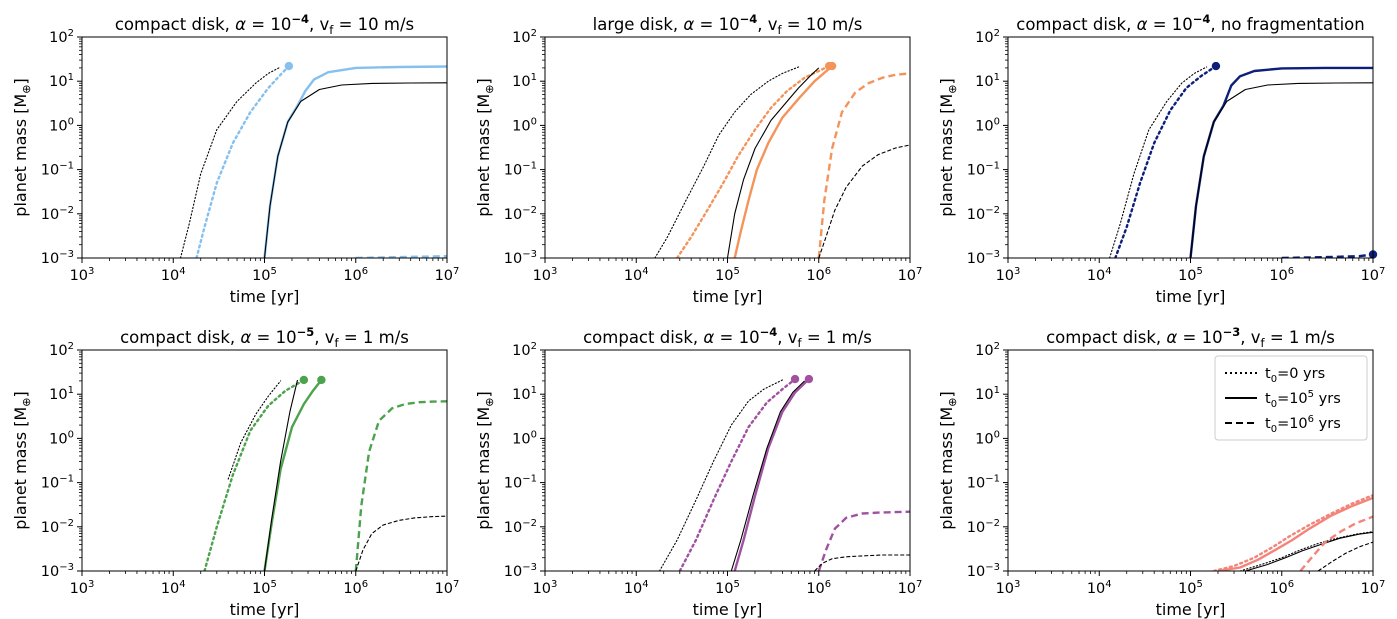  Describe the element at coordinates (720, 475) in the screenshot. I see `series-line-dotted-reference` at that location.